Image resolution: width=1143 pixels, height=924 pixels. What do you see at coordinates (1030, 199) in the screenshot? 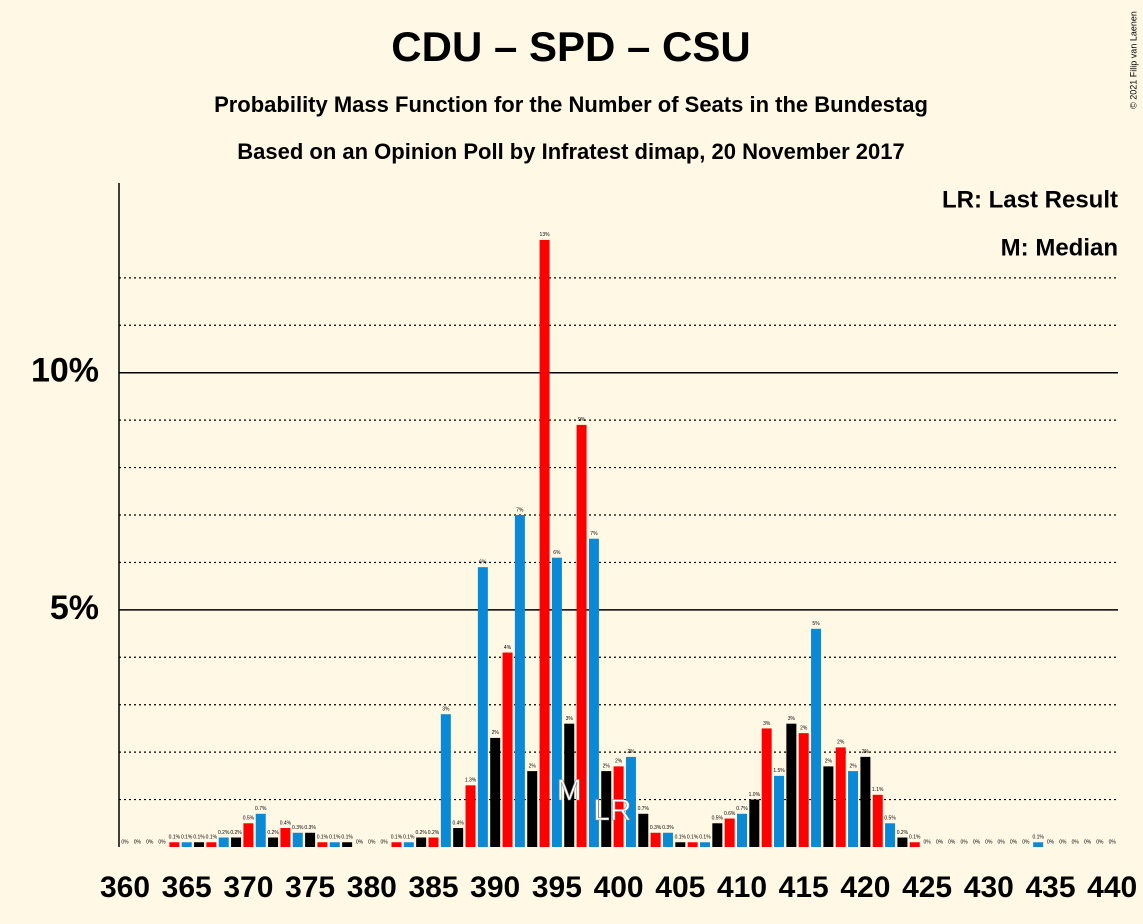
I see `legend-entry: LR: Last Result` at bounding box center [1030, 199].